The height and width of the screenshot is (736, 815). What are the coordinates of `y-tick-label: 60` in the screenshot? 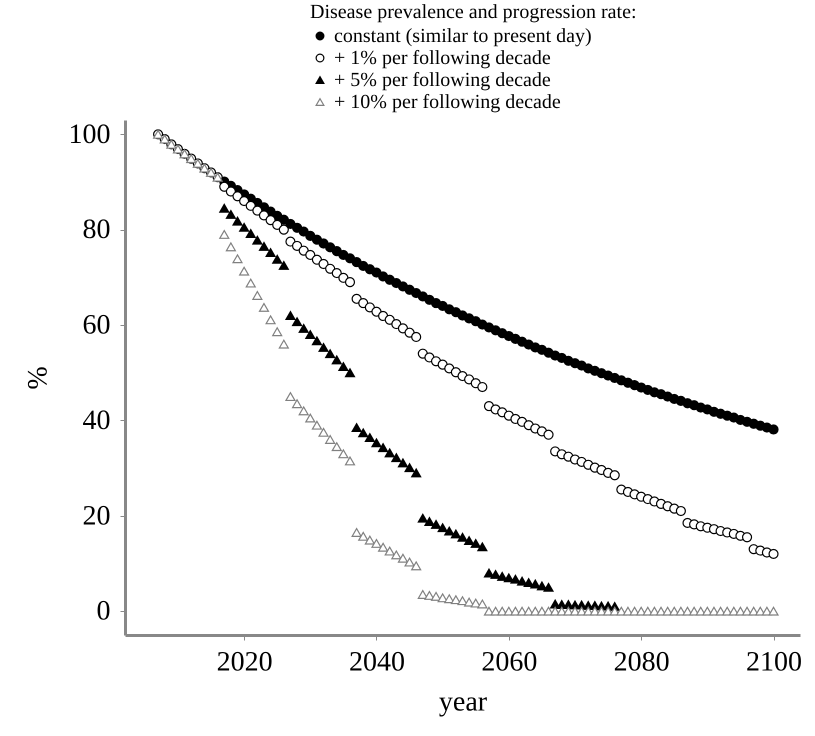 It's located at (96, 325).